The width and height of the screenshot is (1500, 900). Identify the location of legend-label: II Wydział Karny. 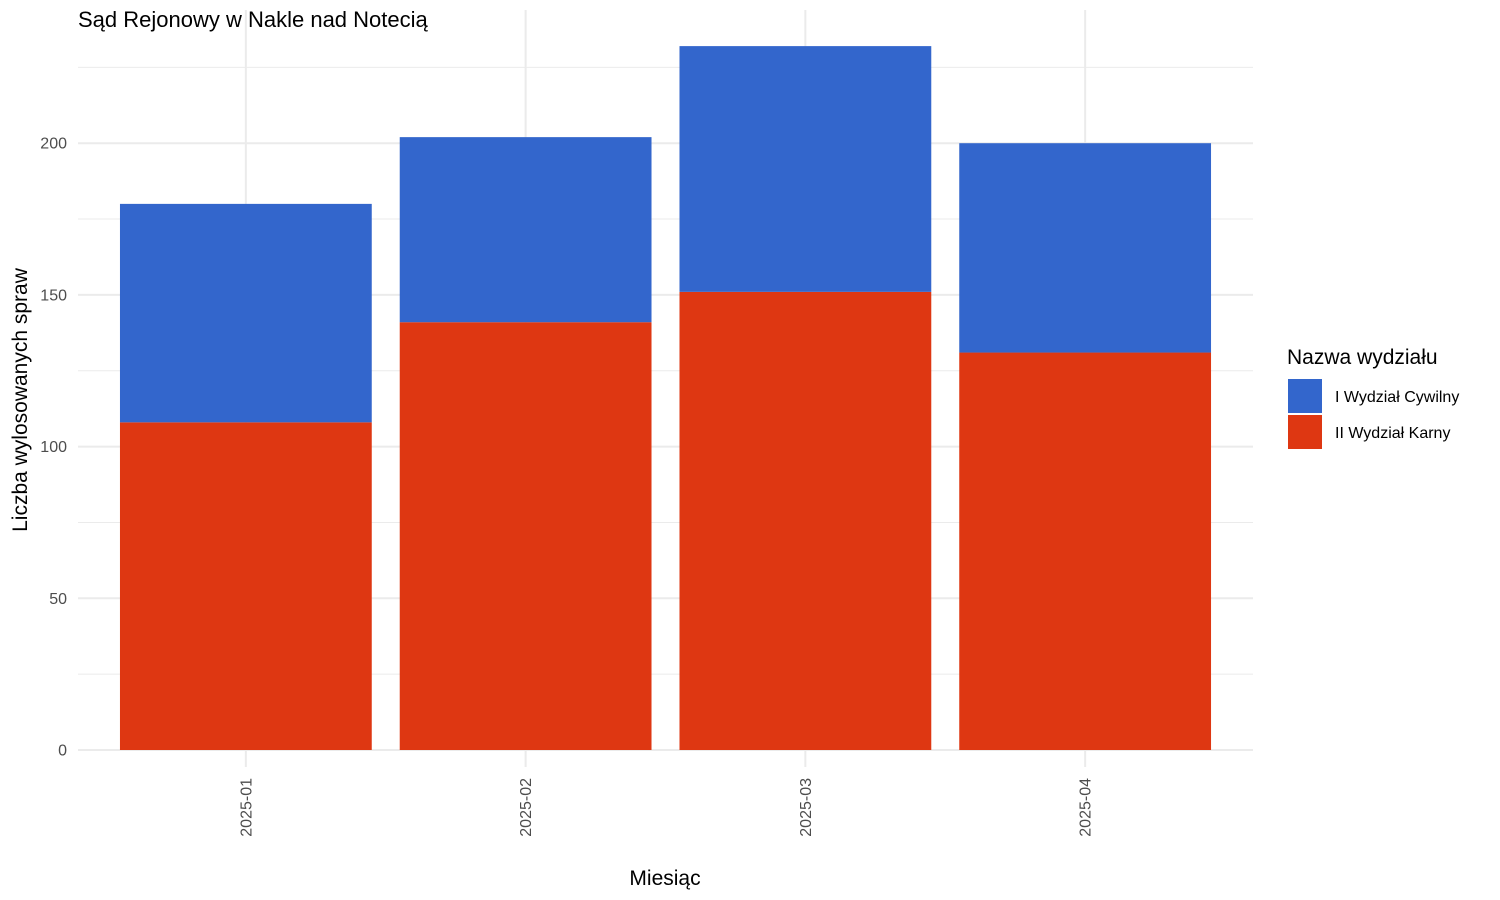
(1392, 433).